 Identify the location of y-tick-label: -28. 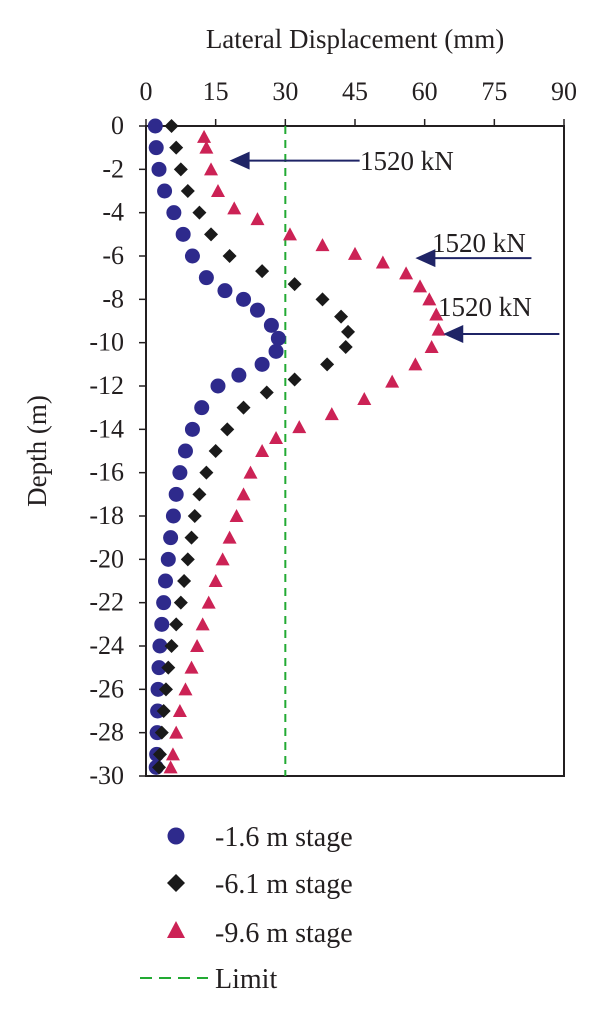
(106, 732).